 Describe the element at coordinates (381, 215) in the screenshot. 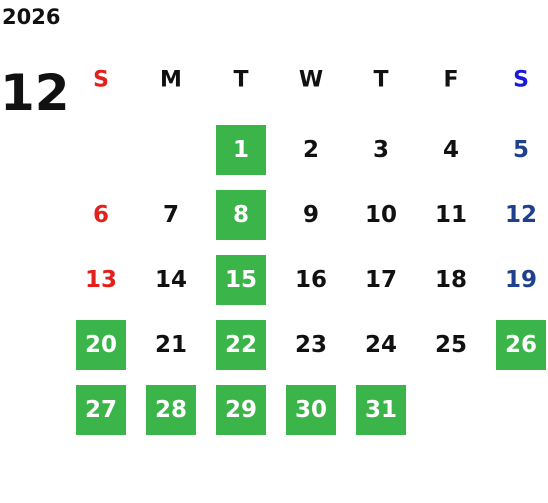

I see `day-number: 10` at that location.